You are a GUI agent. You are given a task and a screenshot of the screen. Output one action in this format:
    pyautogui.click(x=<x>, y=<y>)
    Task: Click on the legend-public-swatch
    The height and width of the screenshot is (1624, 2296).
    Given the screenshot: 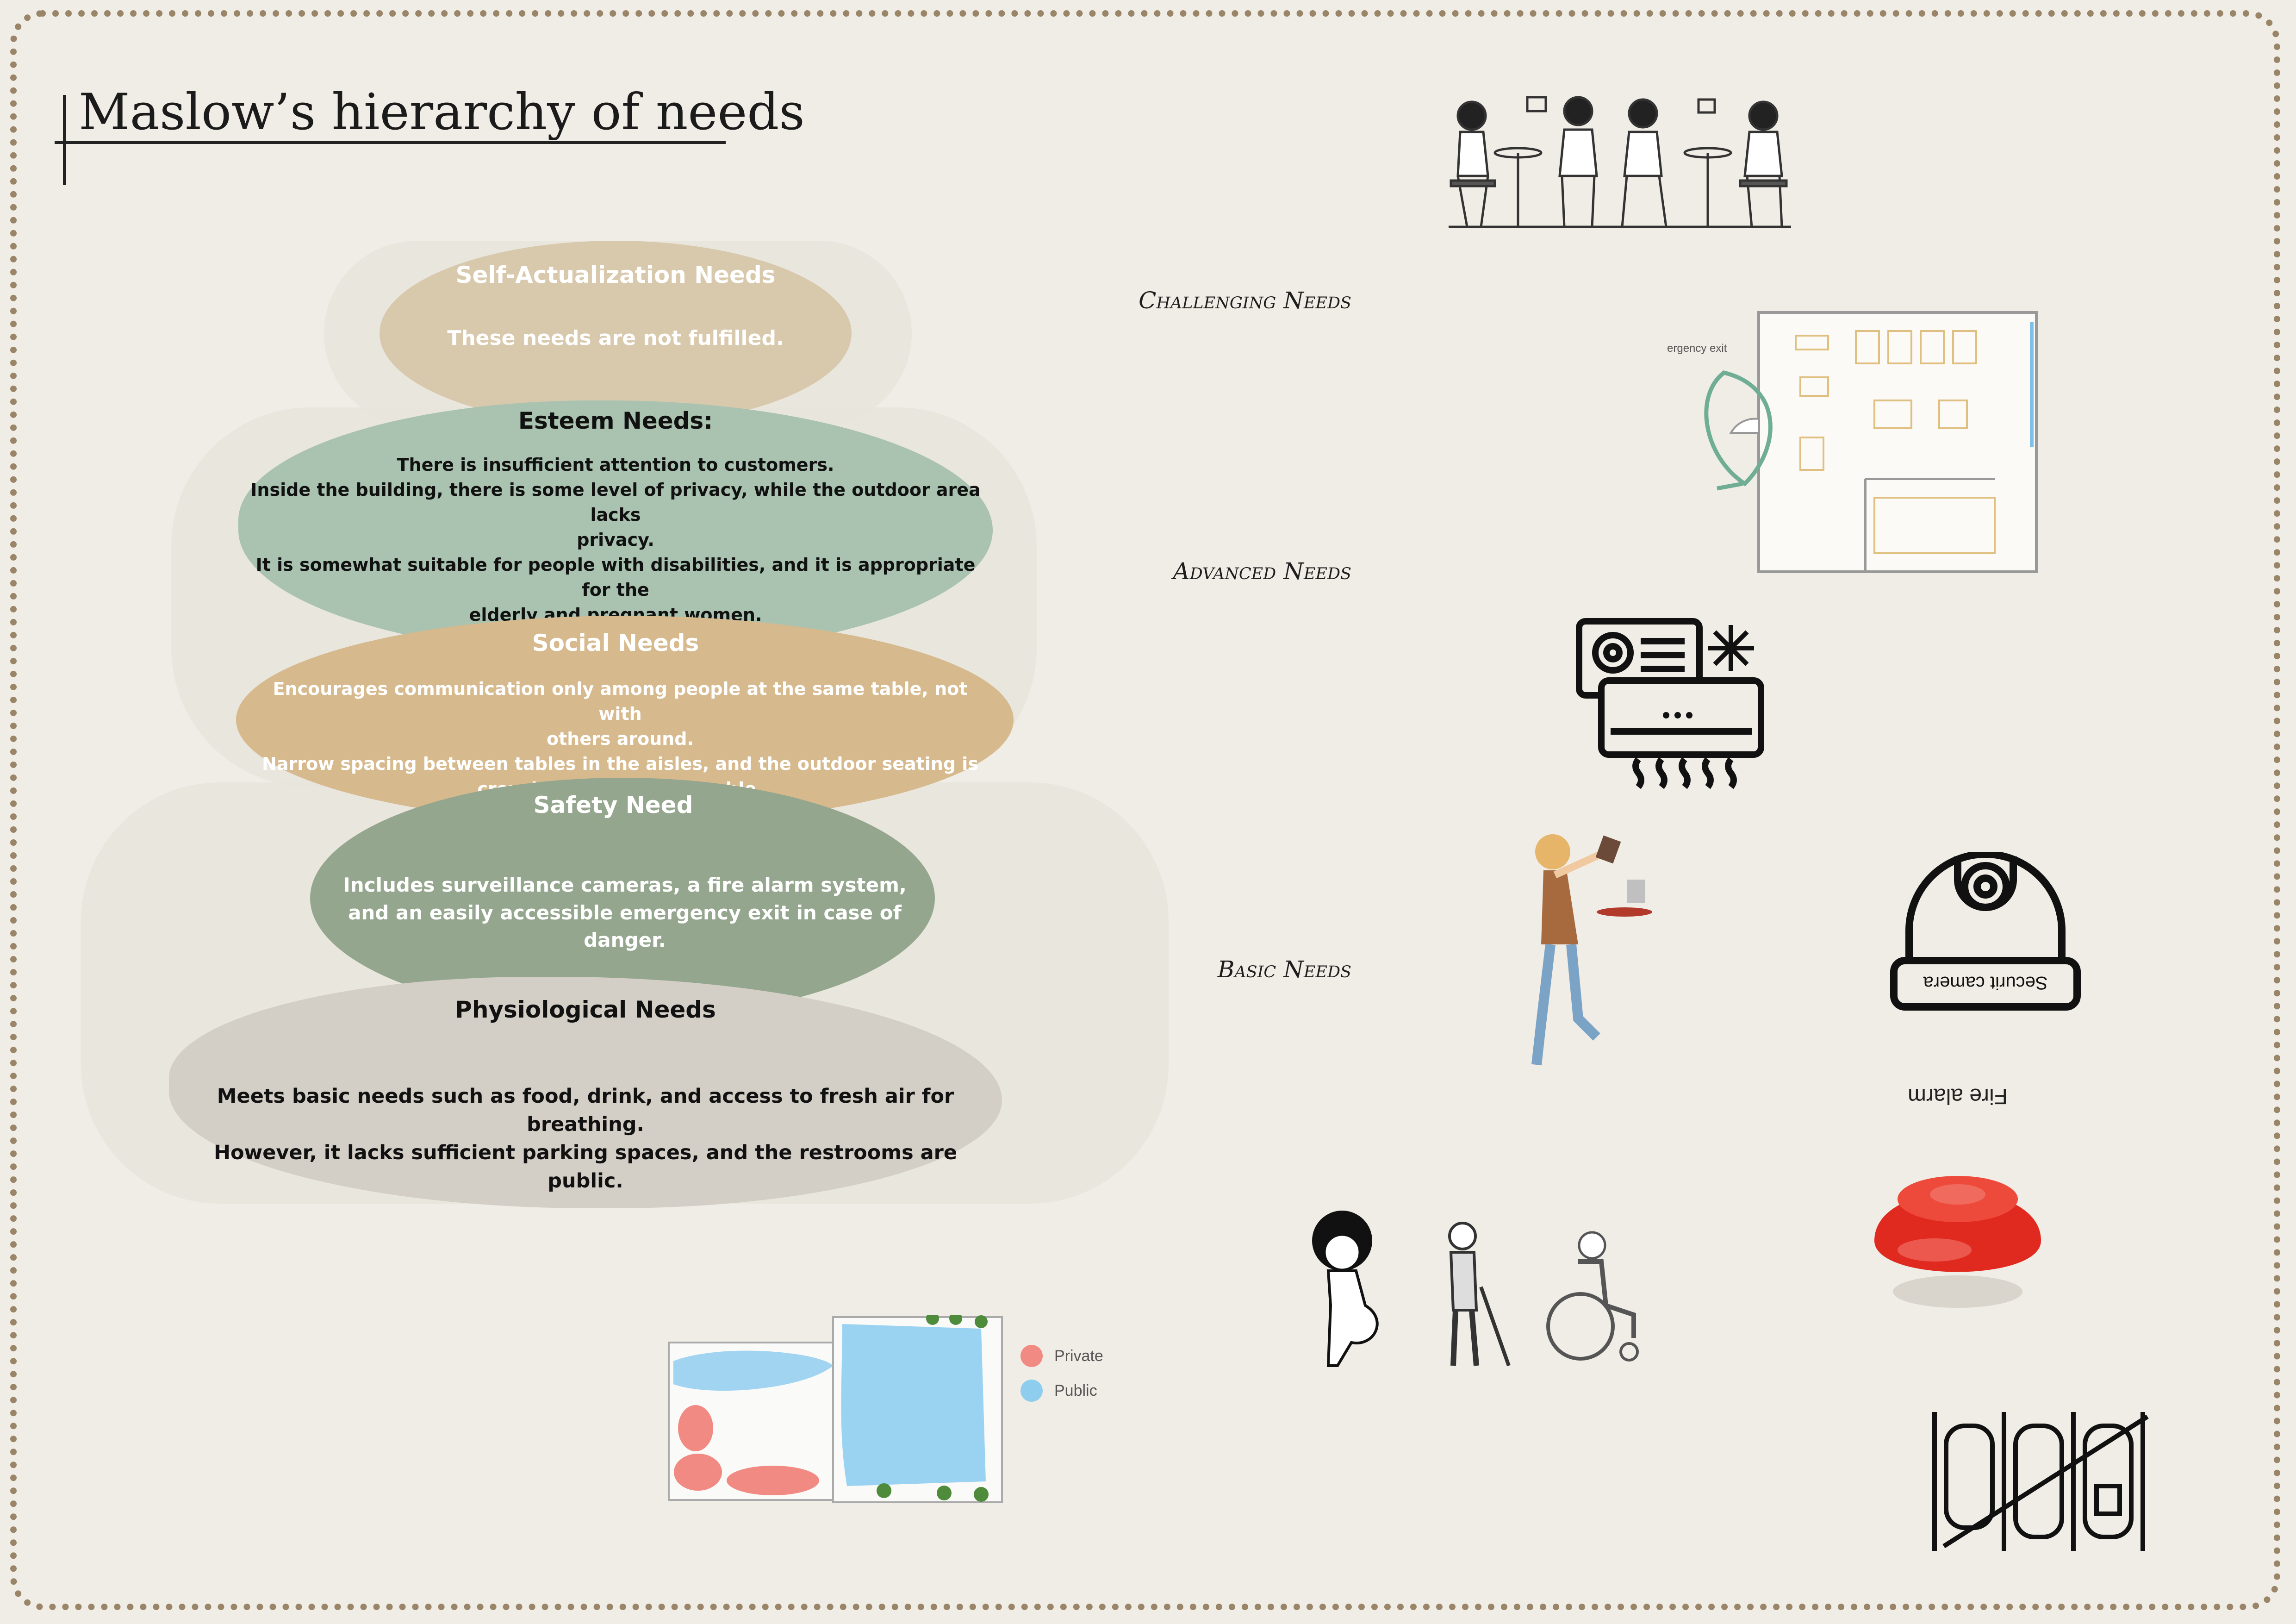 What is the action you would take?
    pyautogui.click(x=1031, y=1391)
    